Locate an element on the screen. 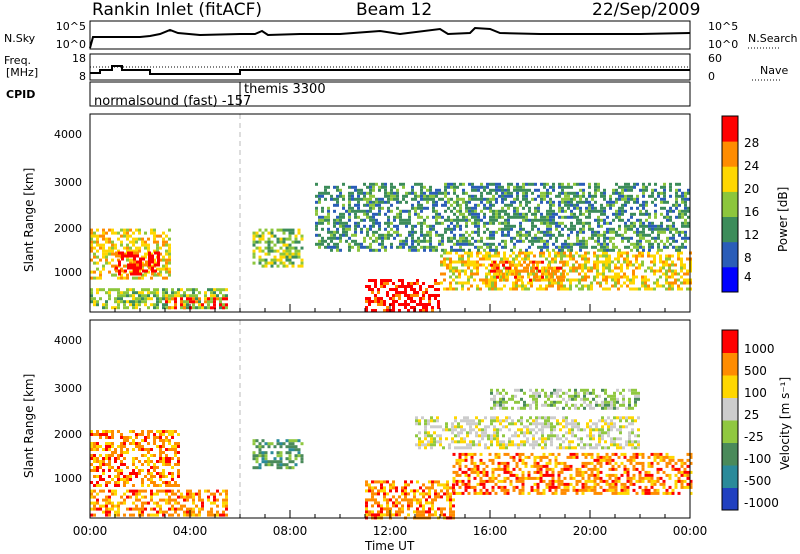 Image resolution: width=800 pixels, height=554 pixels. noise-sky-line is located at coordinates (390, 37).